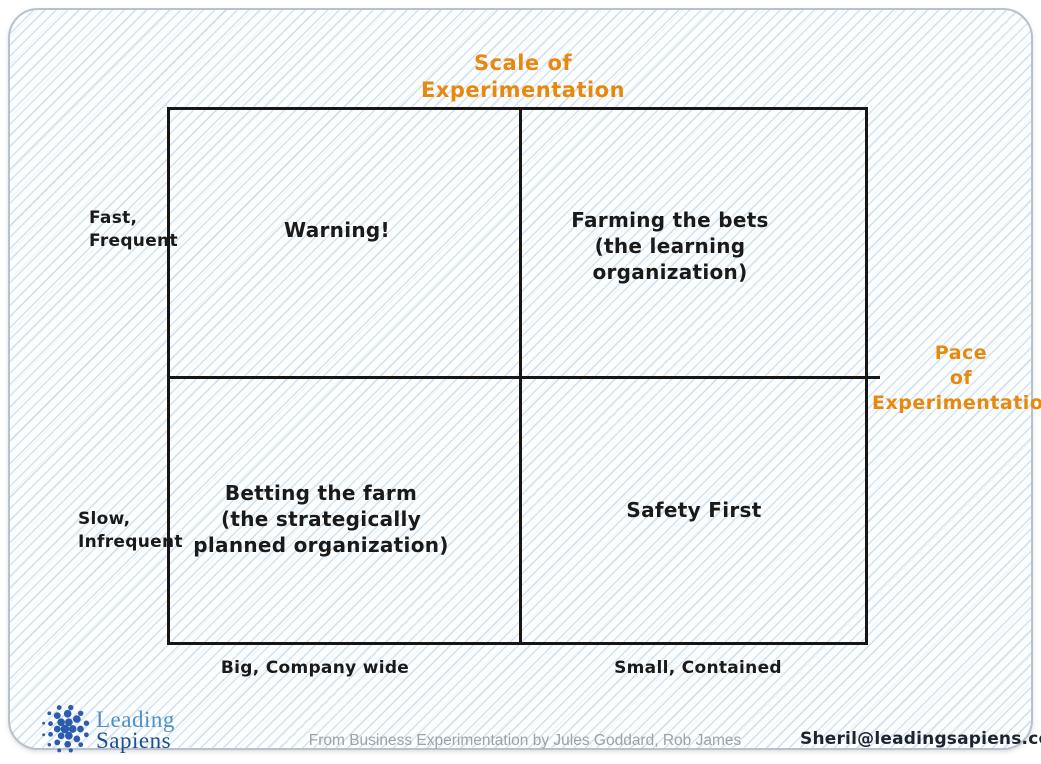 Image resolution: width=1041 pixels, height=764 pixels. What do you see at coordinates (134, 740) in the screenshot?
I see `brand-word-sapiens: Sapiens` at bounding box center [134, 740].